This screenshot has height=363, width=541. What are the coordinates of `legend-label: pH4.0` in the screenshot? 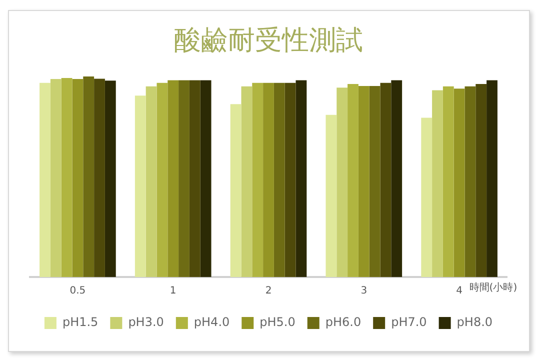 It's located at (212, 322).